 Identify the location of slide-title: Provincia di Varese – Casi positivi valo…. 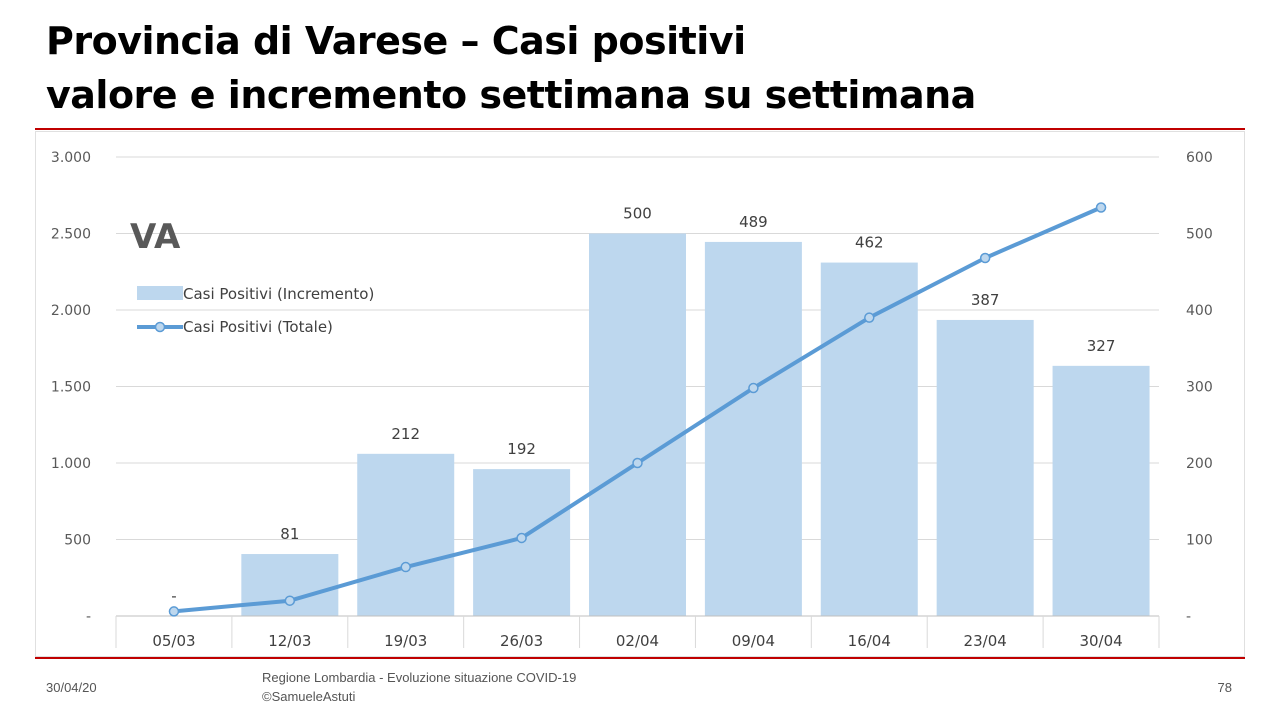
(636, 68).